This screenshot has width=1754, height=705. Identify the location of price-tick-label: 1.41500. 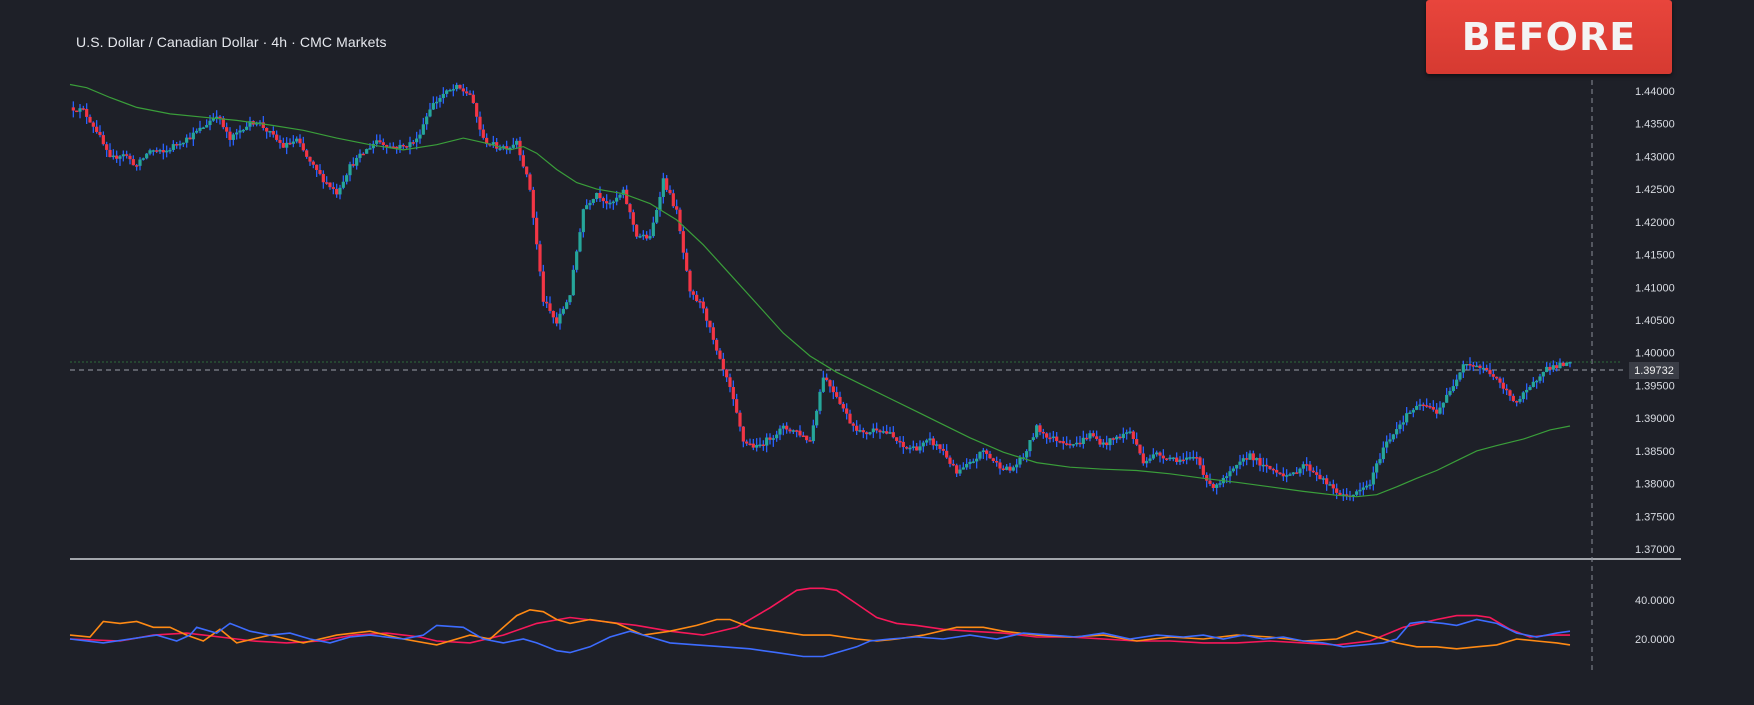
(1655, 256).